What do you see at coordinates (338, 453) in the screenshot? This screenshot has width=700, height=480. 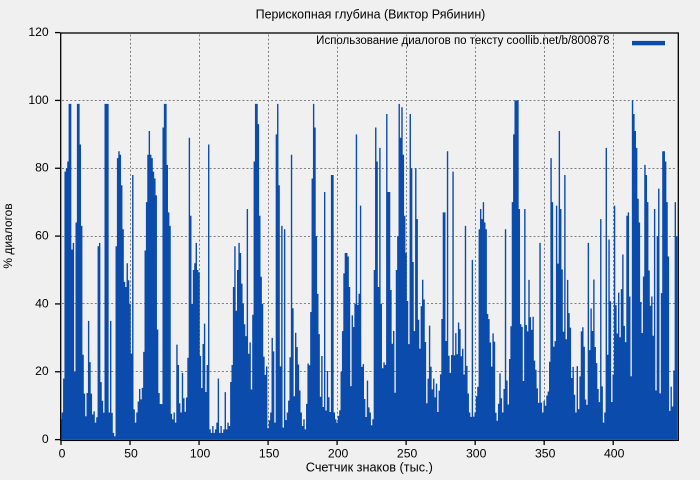 I see `svg-text: 200` at bounding box center [338, 453].